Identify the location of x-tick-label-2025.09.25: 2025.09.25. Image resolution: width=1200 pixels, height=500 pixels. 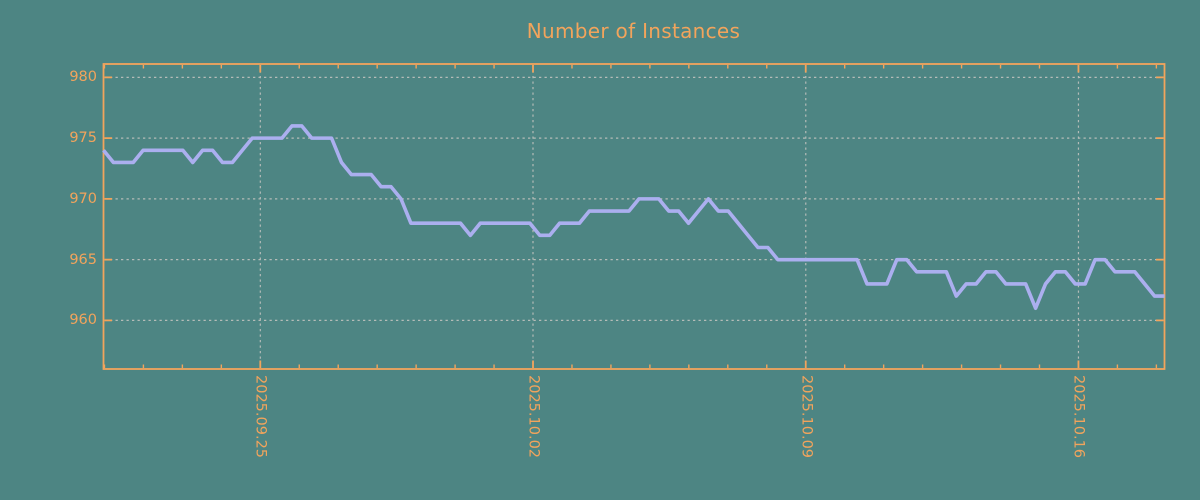
(260, 417).